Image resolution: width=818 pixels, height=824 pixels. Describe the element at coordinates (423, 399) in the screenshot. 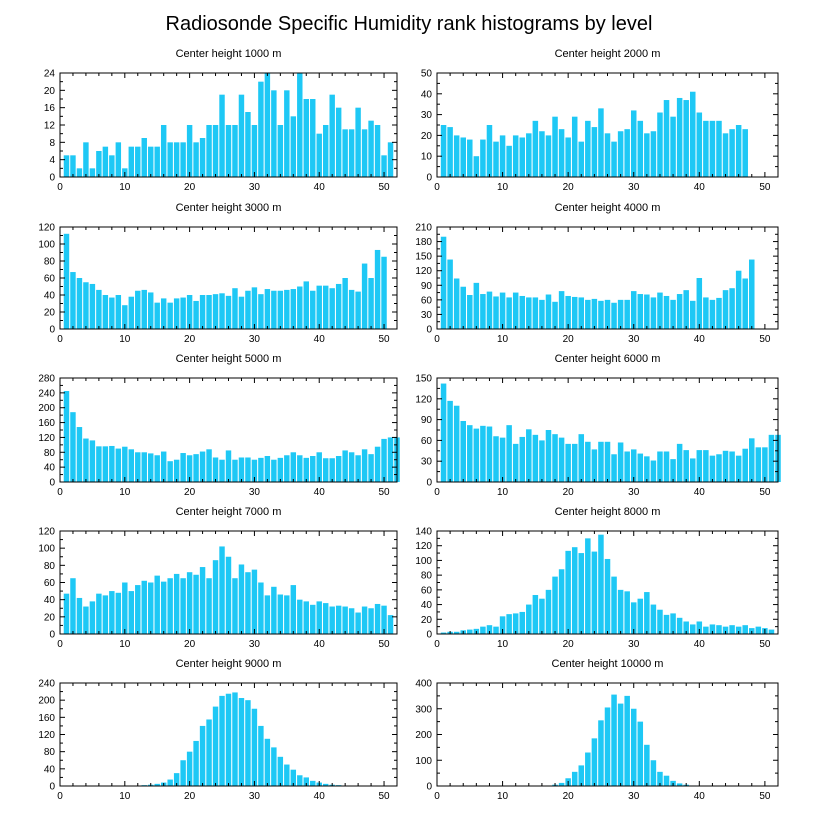

I see `y-tick-label: 120` at that location.